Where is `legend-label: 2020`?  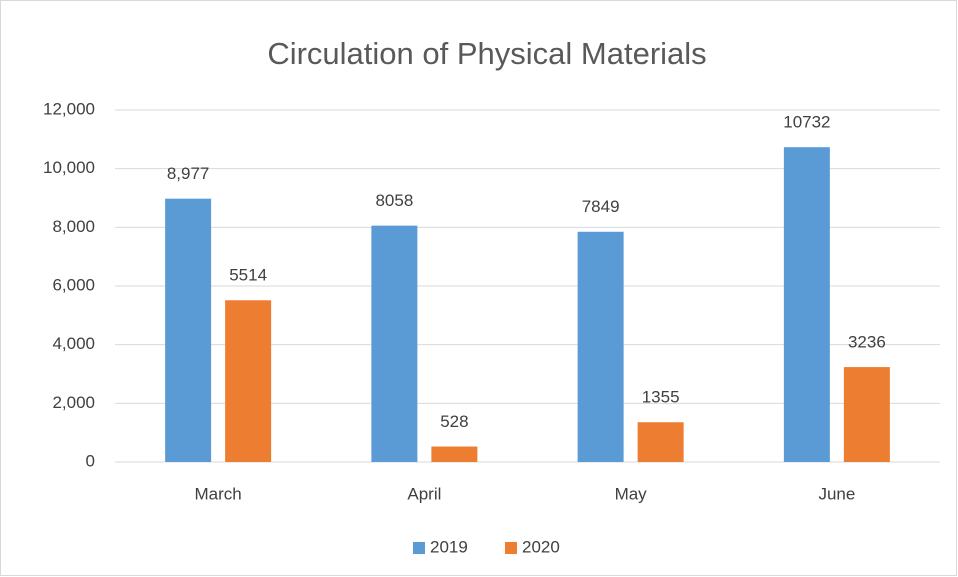
legend-label: 2020 is located at coordinates (541, 546).